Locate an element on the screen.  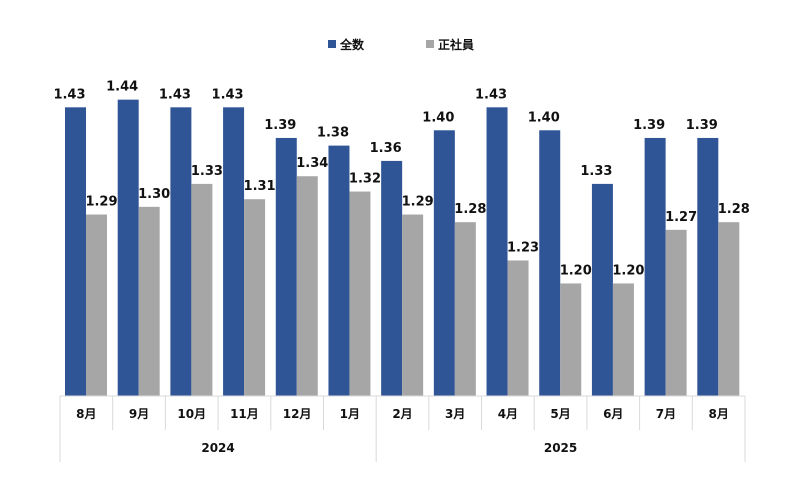
legend-swatch-regular is located at coordinates (430, 44).